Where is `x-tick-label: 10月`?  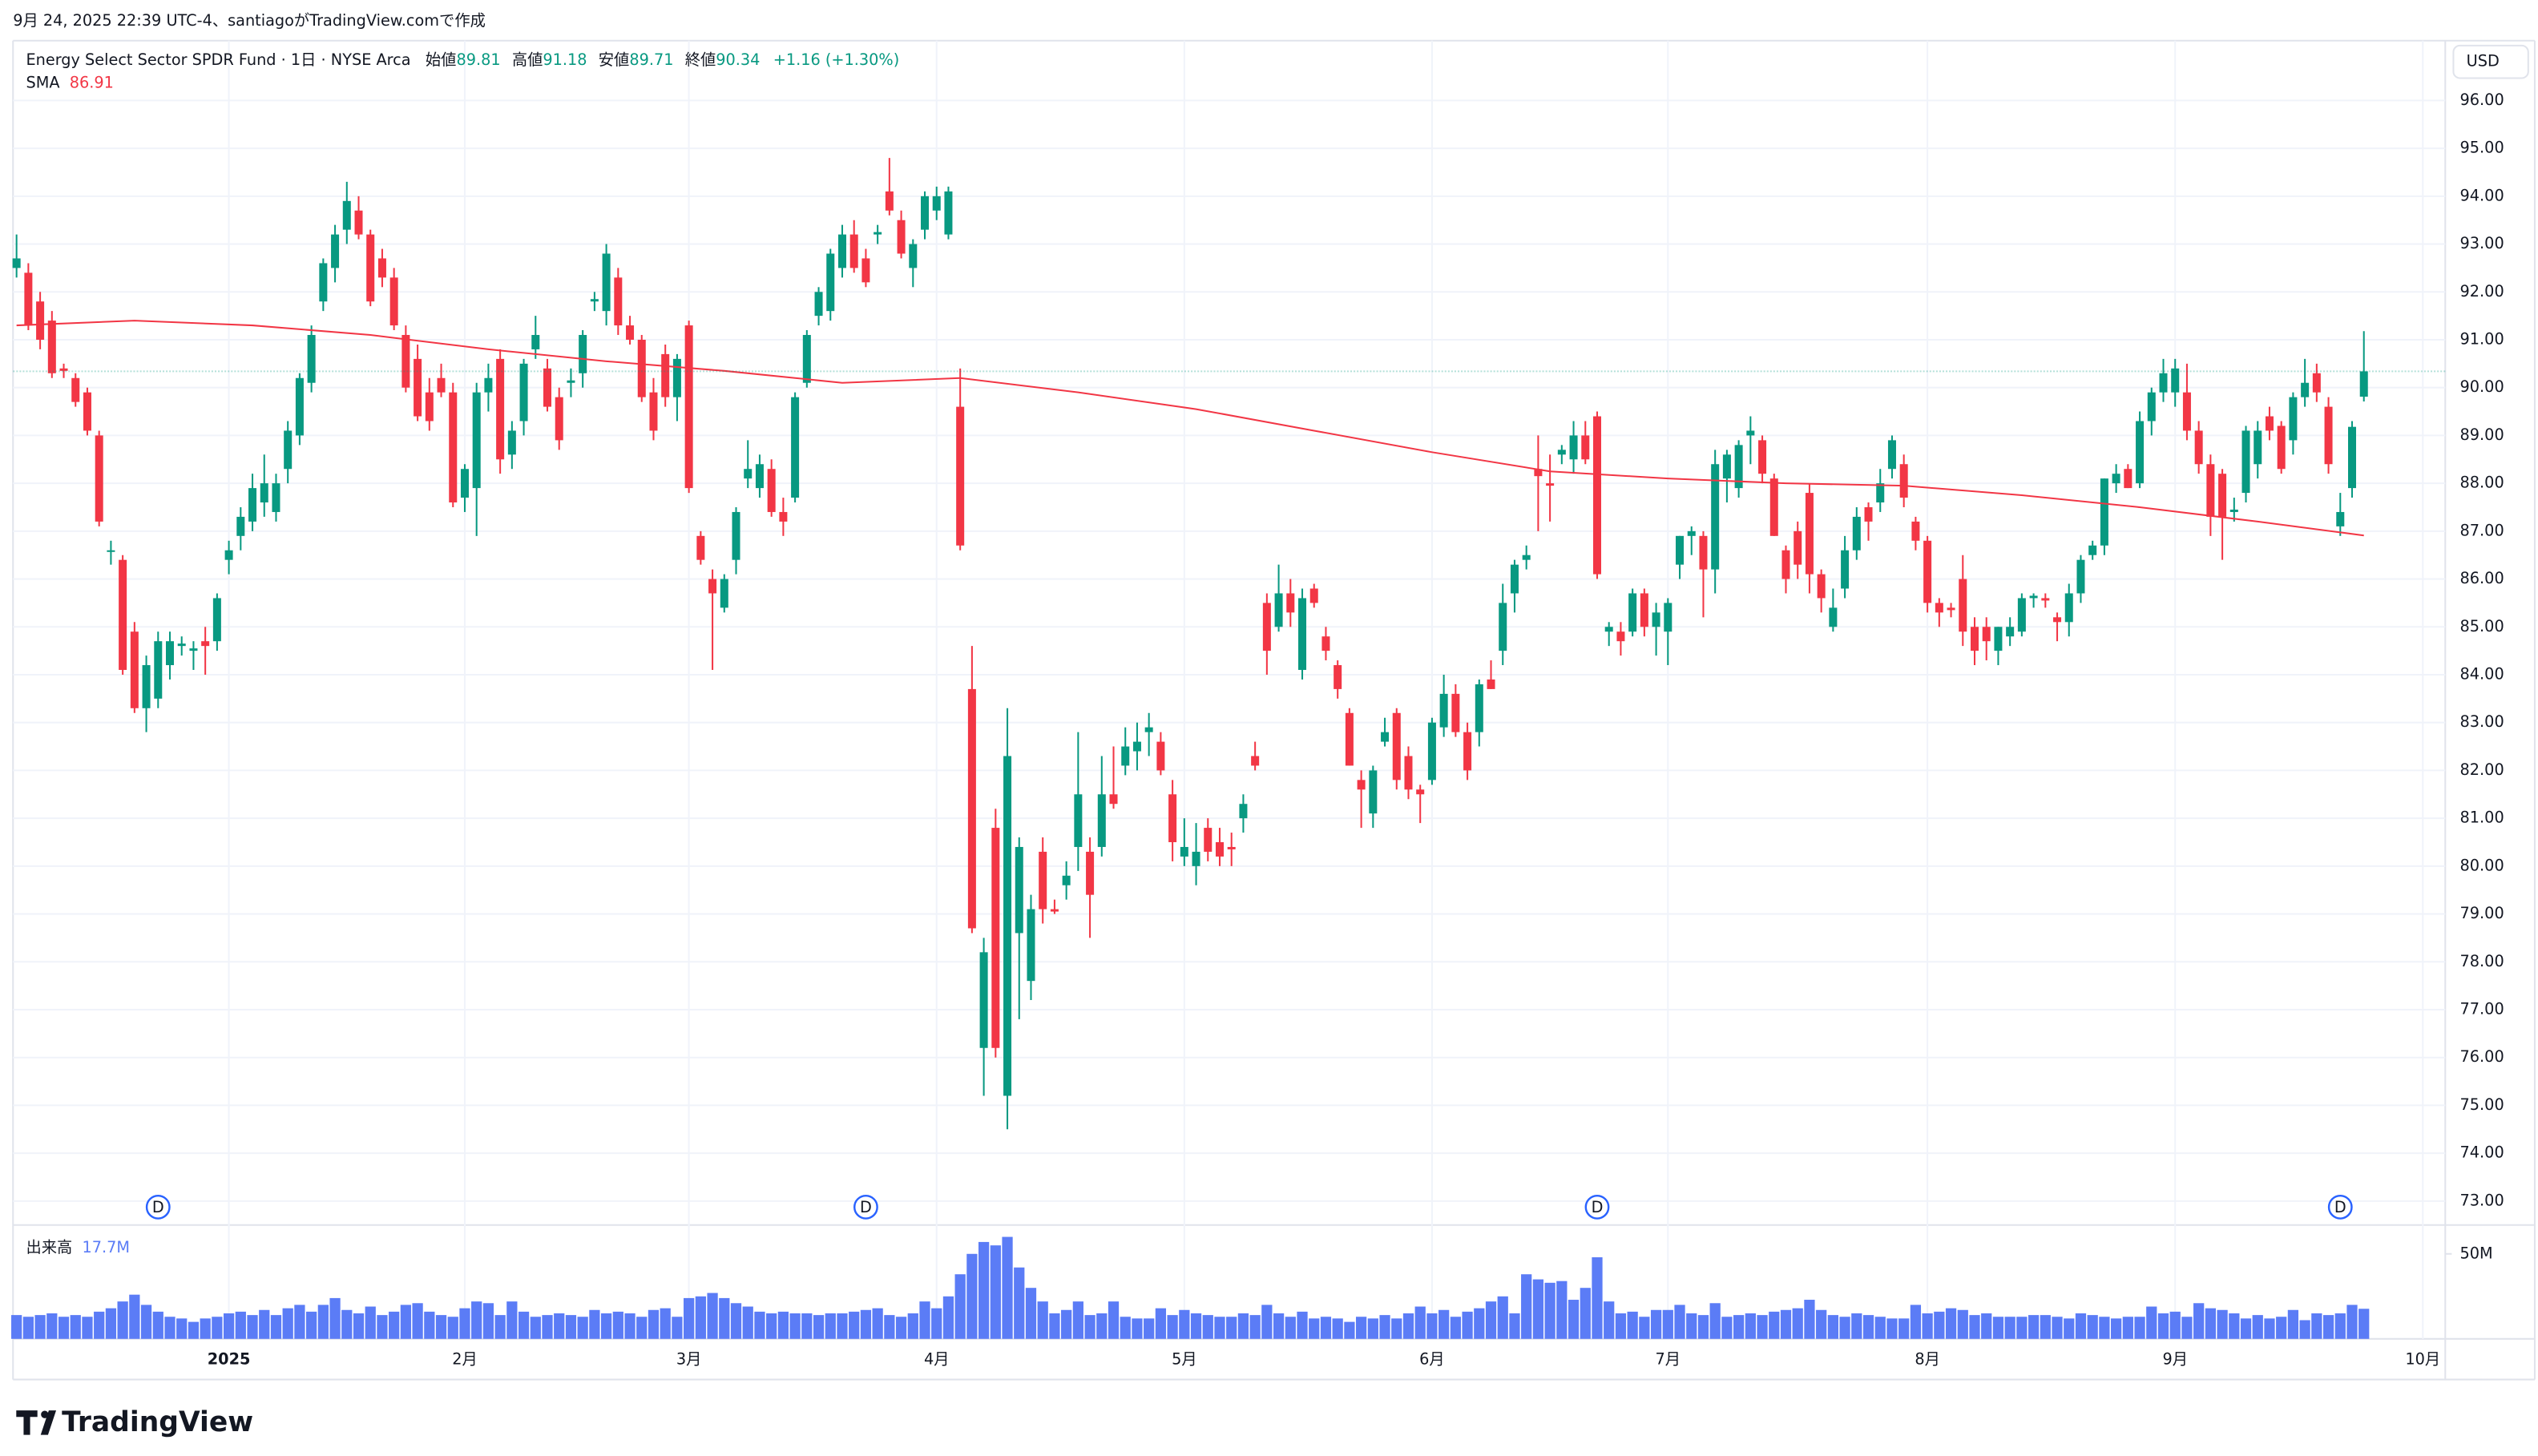
x-tick-label: 10月 is located at coordinates (2422, 1360).